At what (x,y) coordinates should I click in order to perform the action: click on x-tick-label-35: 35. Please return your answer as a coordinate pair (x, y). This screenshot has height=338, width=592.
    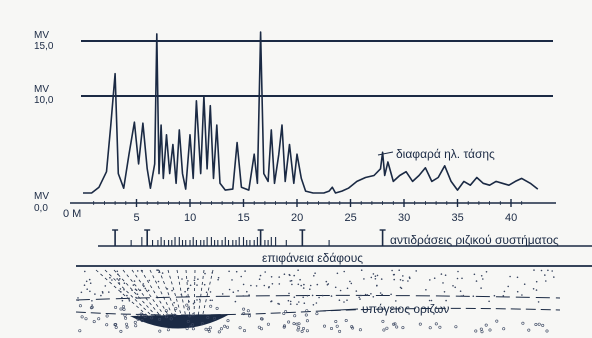
    Looking at the image, I should click on (458, 218).